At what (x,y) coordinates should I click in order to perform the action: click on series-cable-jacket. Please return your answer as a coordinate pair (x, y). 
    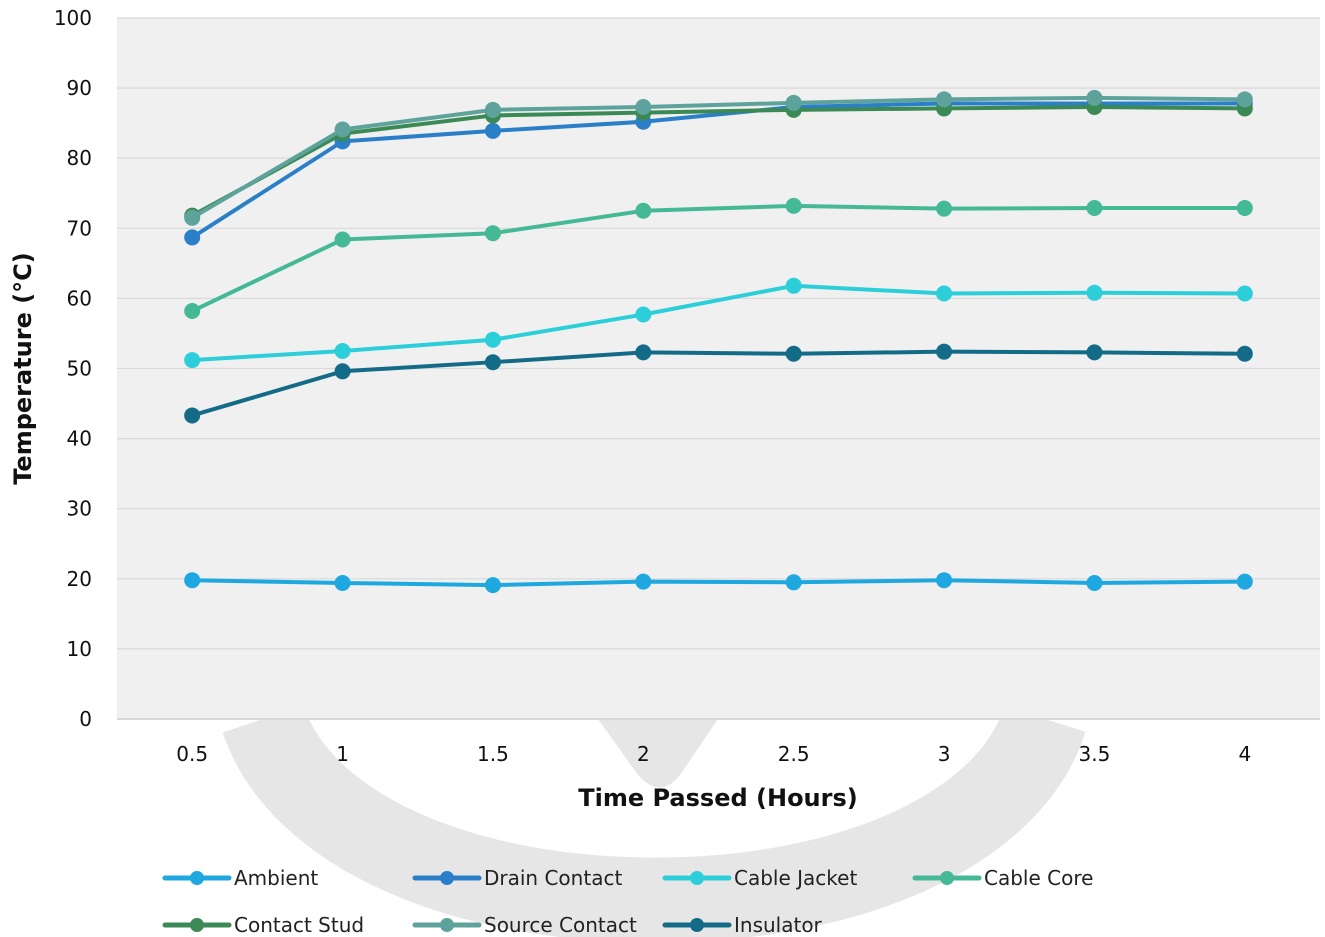
    Looking at the image, I should click on (718, 323).